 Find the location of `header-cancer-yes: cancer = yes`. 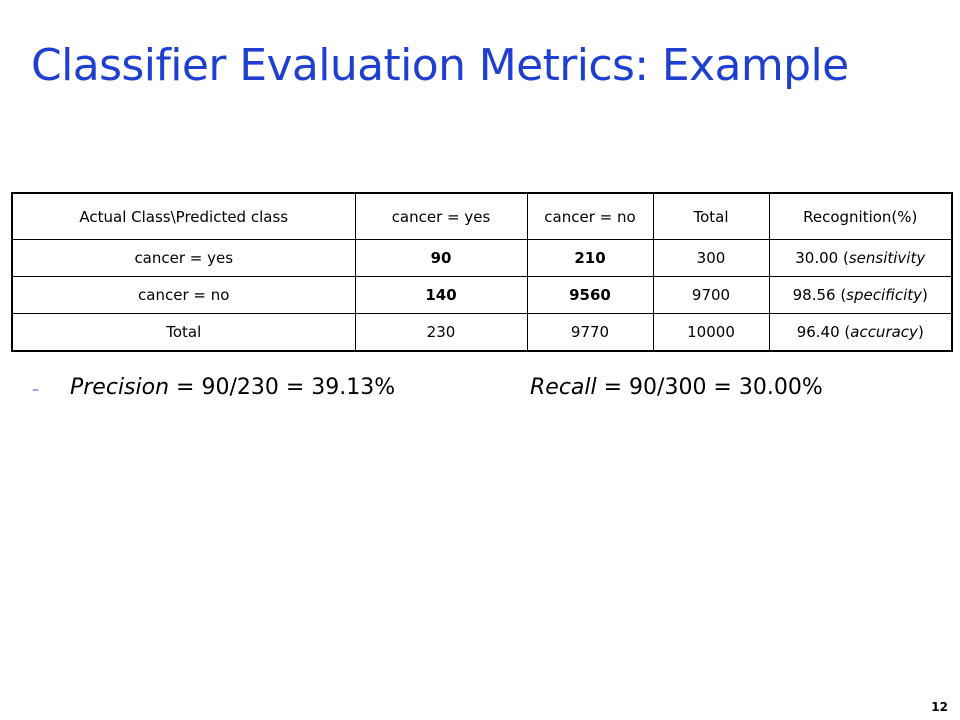

header-cancer-yes: cancer = yes is located at coordinates (441, 216).